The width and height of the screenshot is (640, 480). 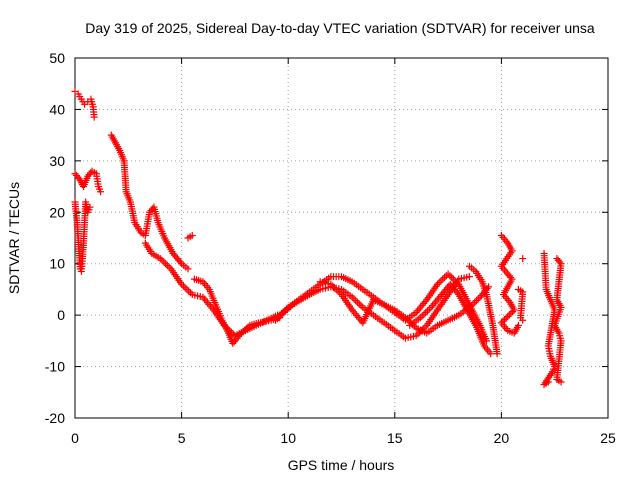 What do you see at coordinates (288, 438) in the screenshot?
I see `x-tick-label: 10` at bounding box center [288, 438].